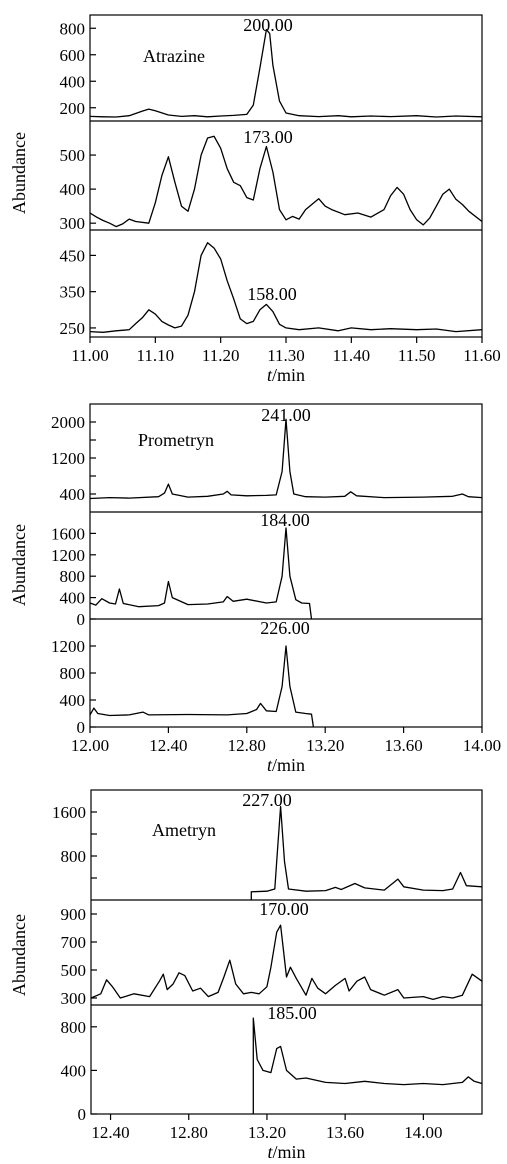  Describe the element at coordinates (184, 830) in the screenshot. I see `compound-label: Ametryn` at that location.